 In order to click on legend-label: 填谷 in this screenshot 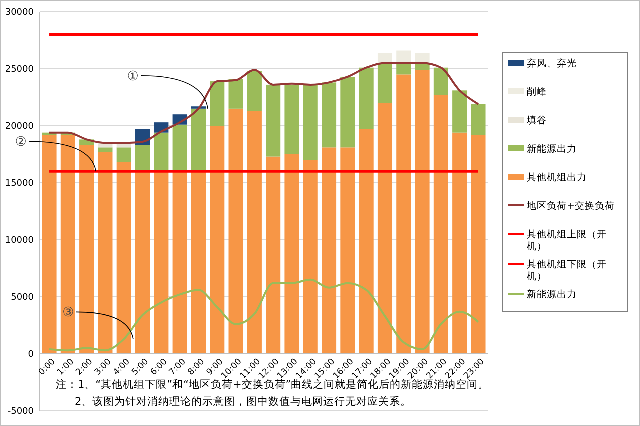, I will do `click(536, 120)`.